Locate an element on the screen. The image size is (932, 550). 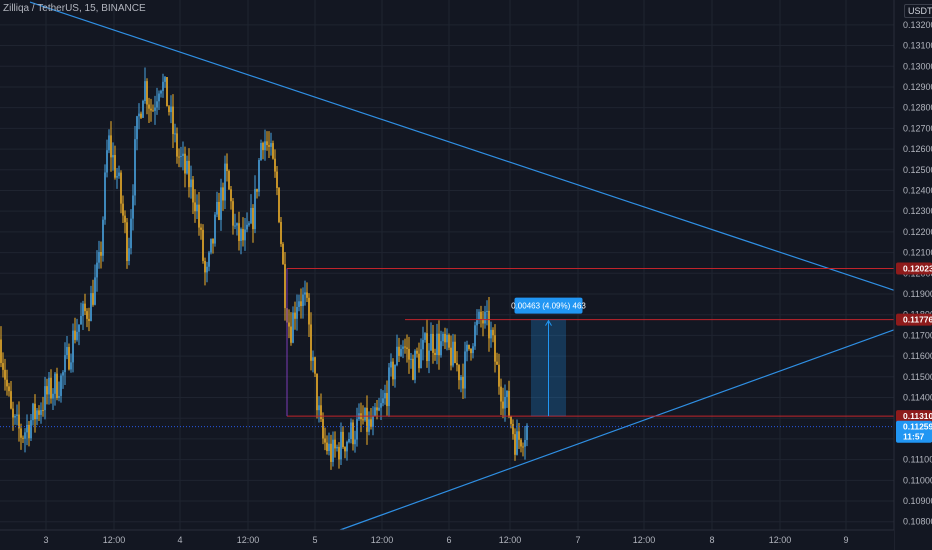
measure-tool: 0.00463 (4.09%) 463 is located at coordinates (548, 357).